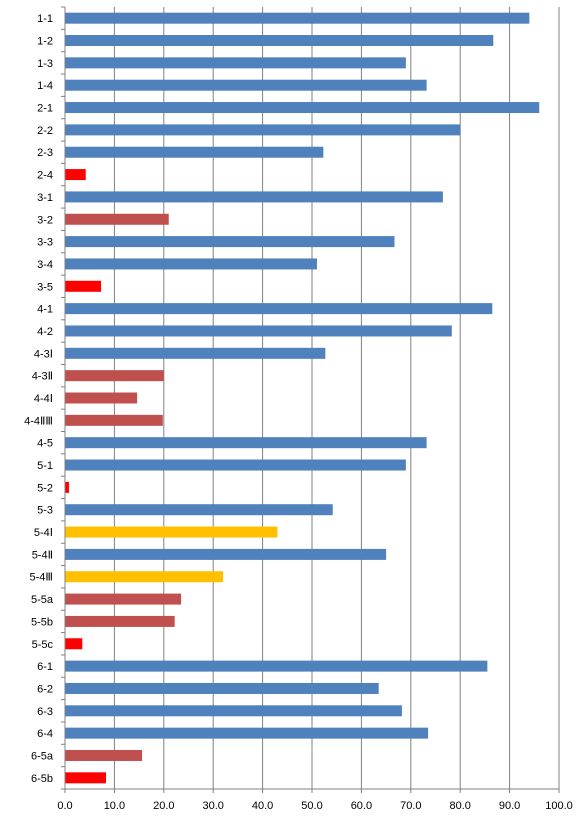 This screenshot has width=578, height=818. I want to click on category-label: 5-1, so click(45, 466).